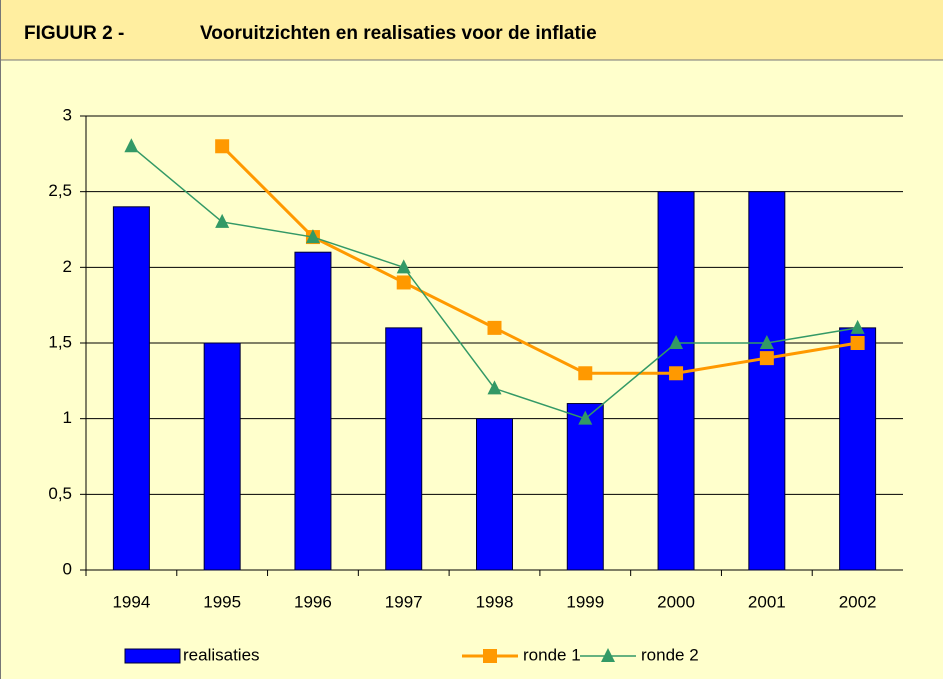 Image resolution: width=943 pixels, height=679 pixels. I want to click on y-tick-label: 3, so click(67, 114).